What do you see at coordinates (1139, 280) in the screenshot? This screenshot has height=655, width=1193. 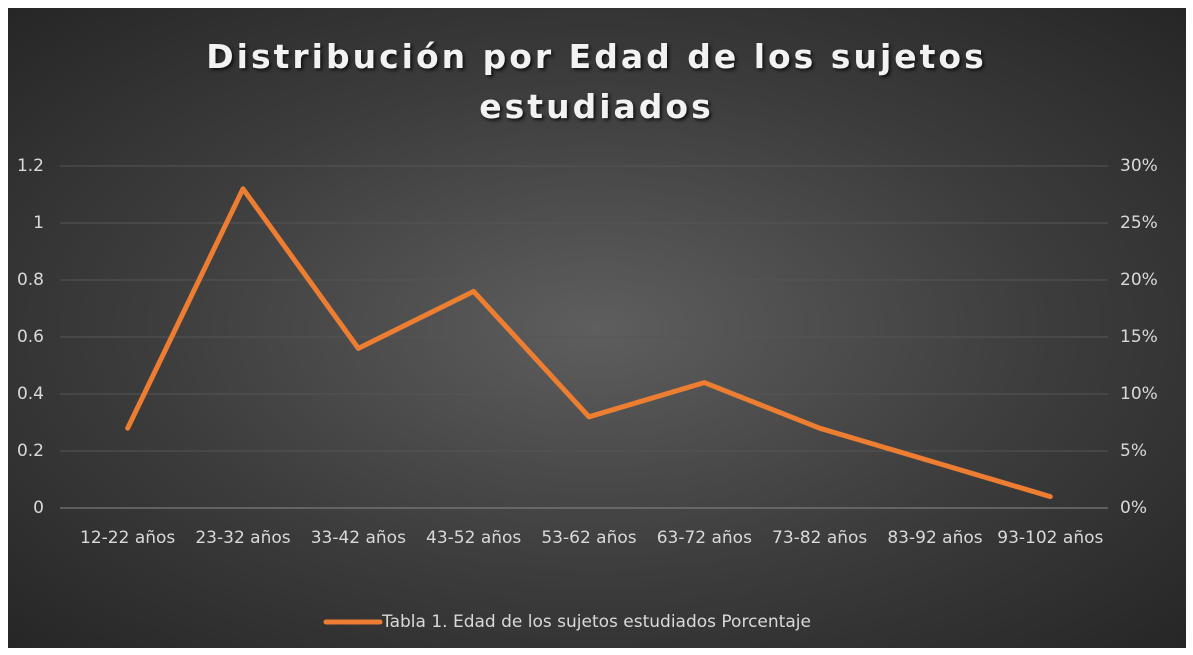 I see `y2-tick-label: 20%` at bounding box center [1139, 280].